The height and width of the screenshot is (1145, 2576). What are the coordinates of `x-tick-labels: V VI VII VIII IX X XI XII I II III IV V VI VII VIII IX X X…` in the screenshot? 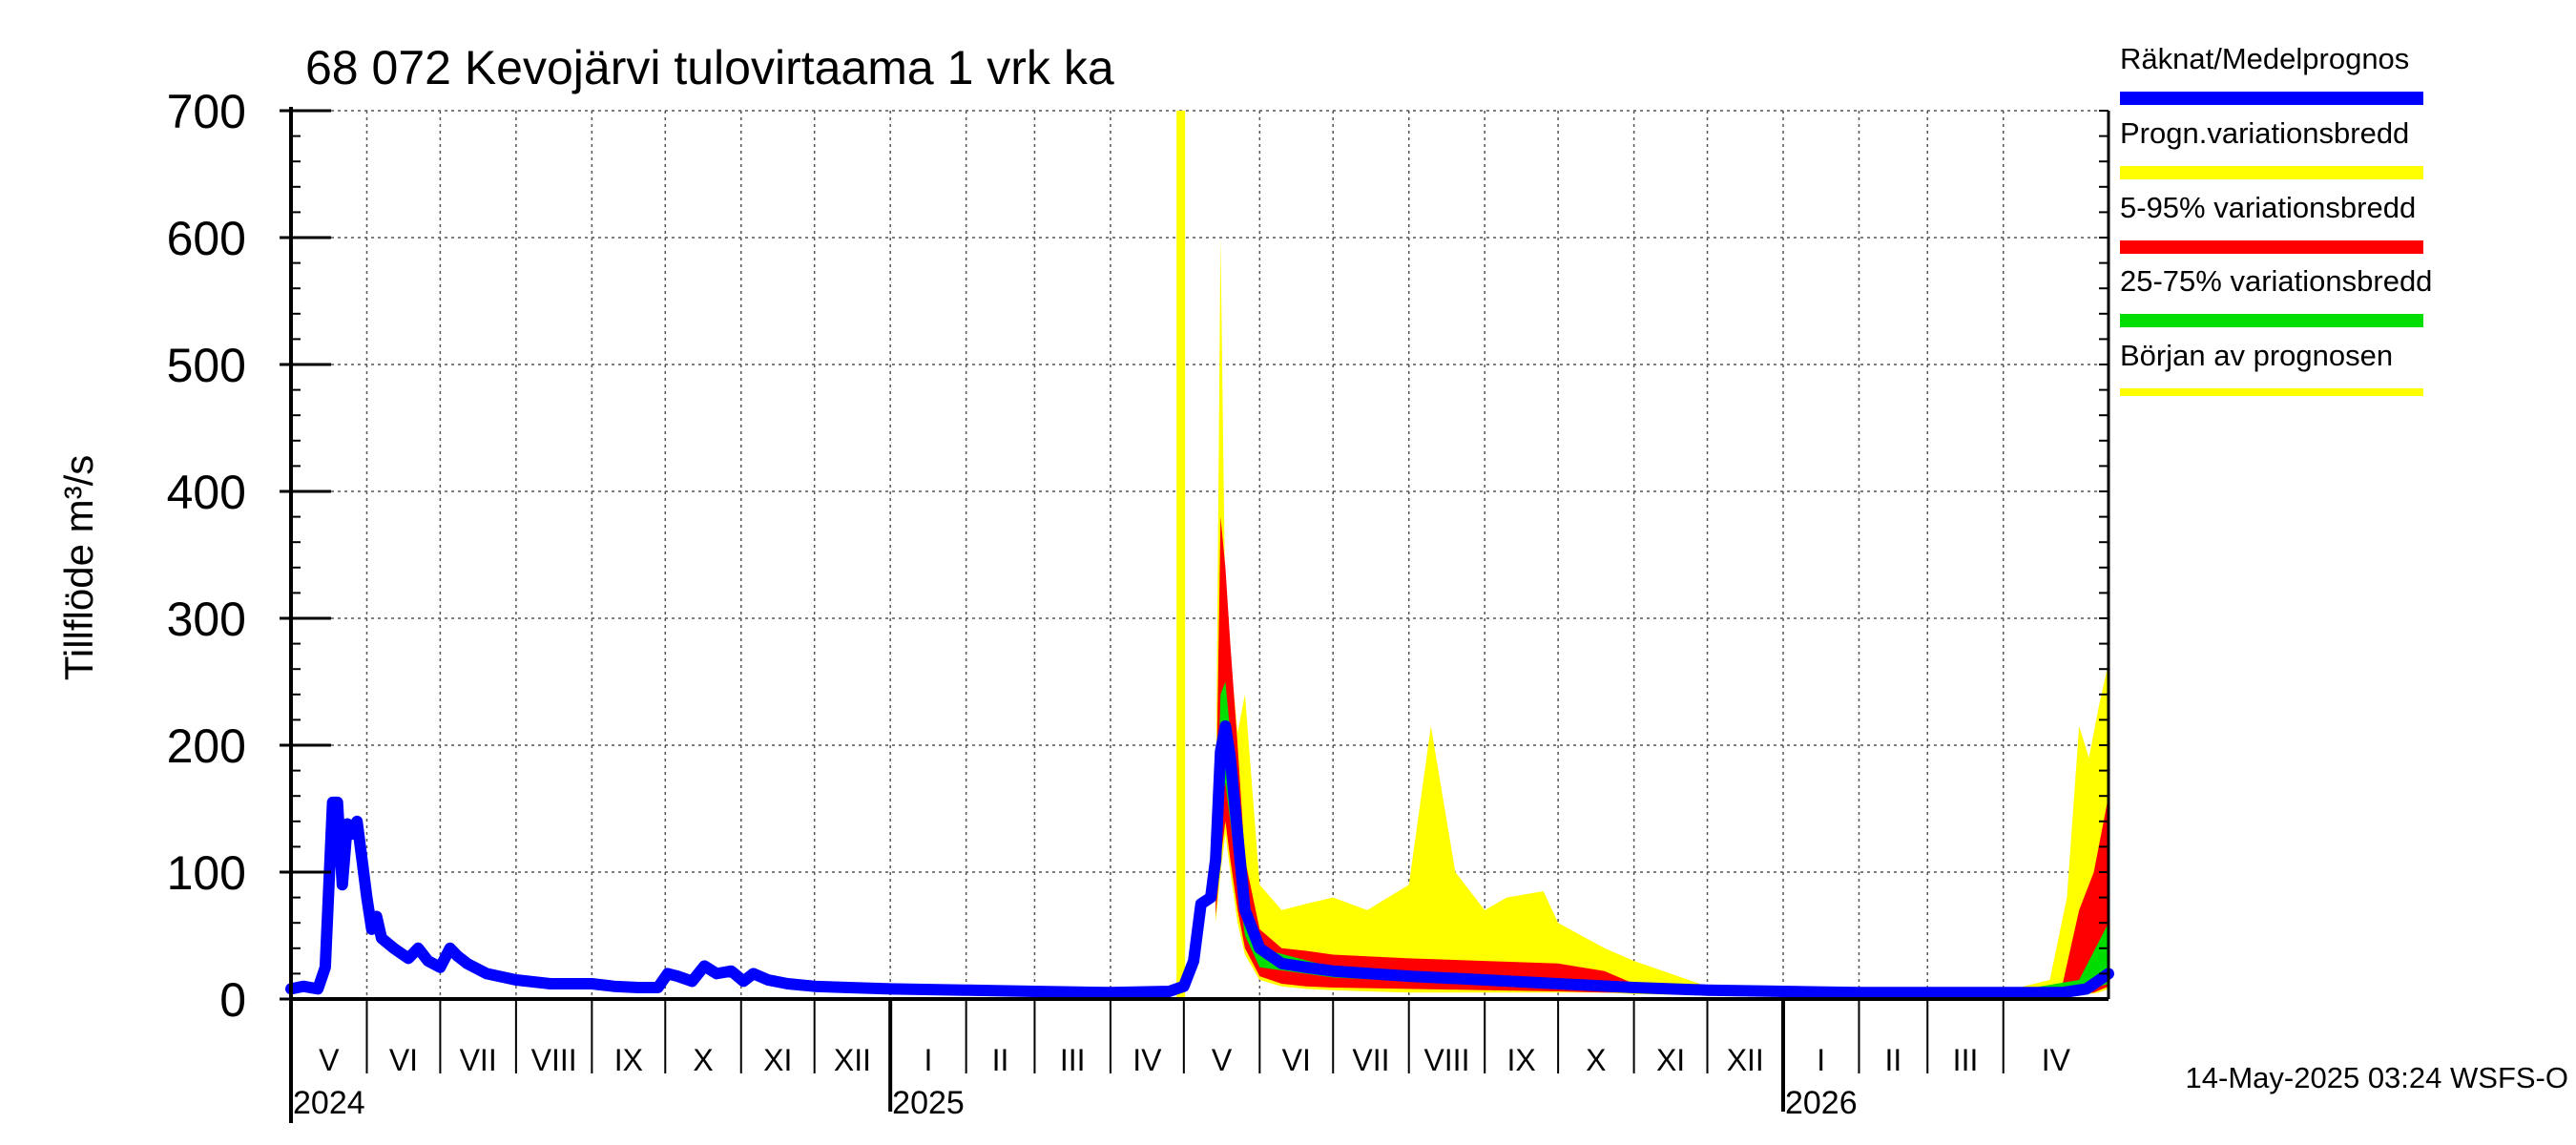 It's located at (1182, 1082).